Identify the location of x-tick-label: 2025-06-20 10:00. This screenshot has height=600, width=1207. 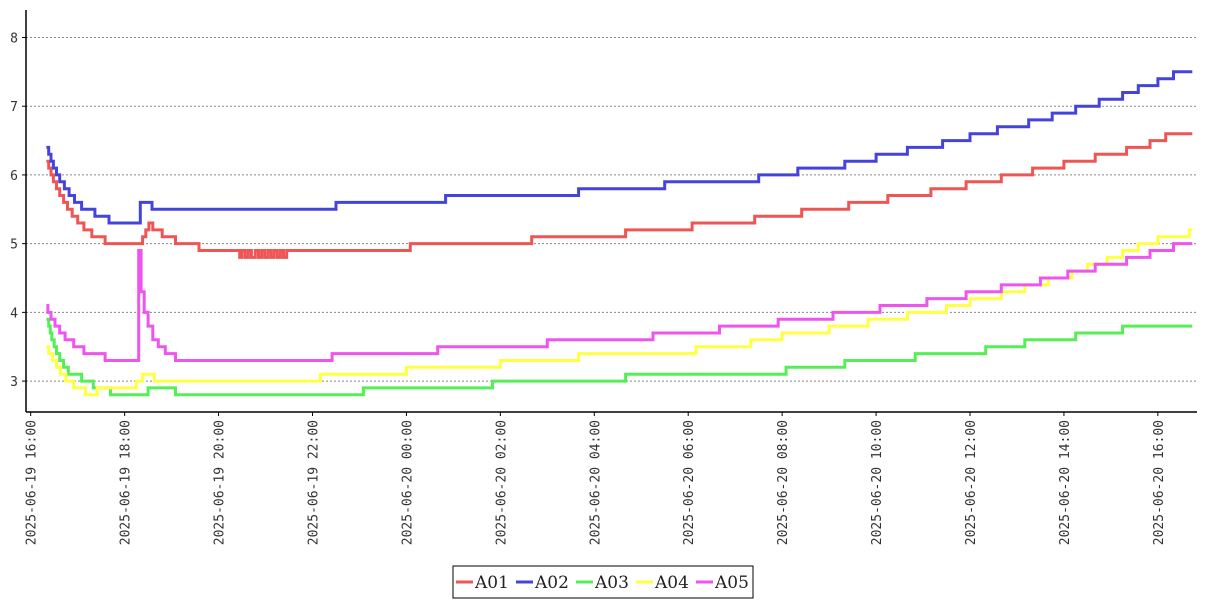
(877, 482).